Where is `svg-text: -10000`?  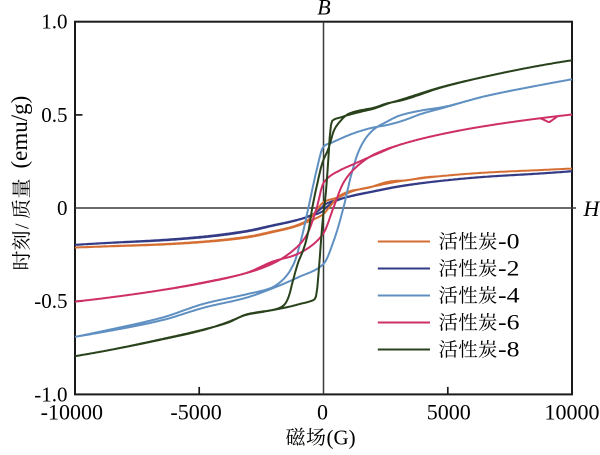 svg-text: -10000 is located at coordinates (72, 412).